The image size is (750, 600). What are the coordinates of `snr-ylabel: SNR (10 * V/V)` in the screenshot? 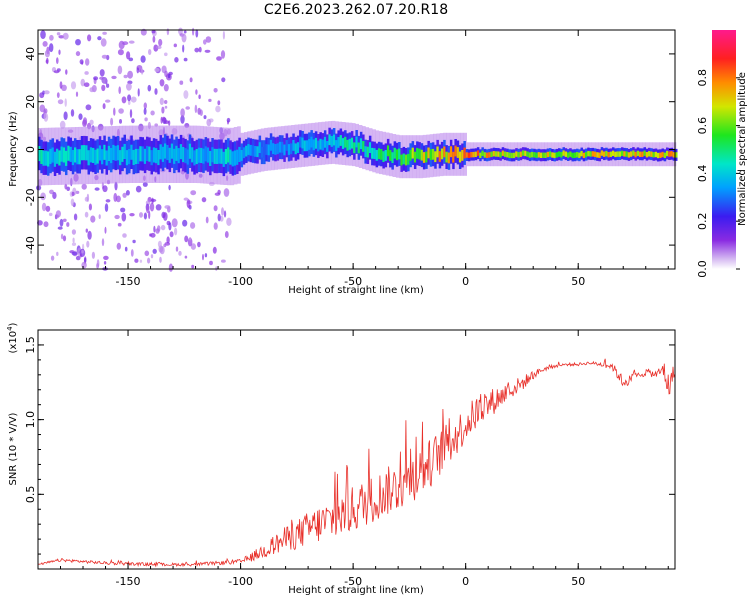 It's located at (13, 448).